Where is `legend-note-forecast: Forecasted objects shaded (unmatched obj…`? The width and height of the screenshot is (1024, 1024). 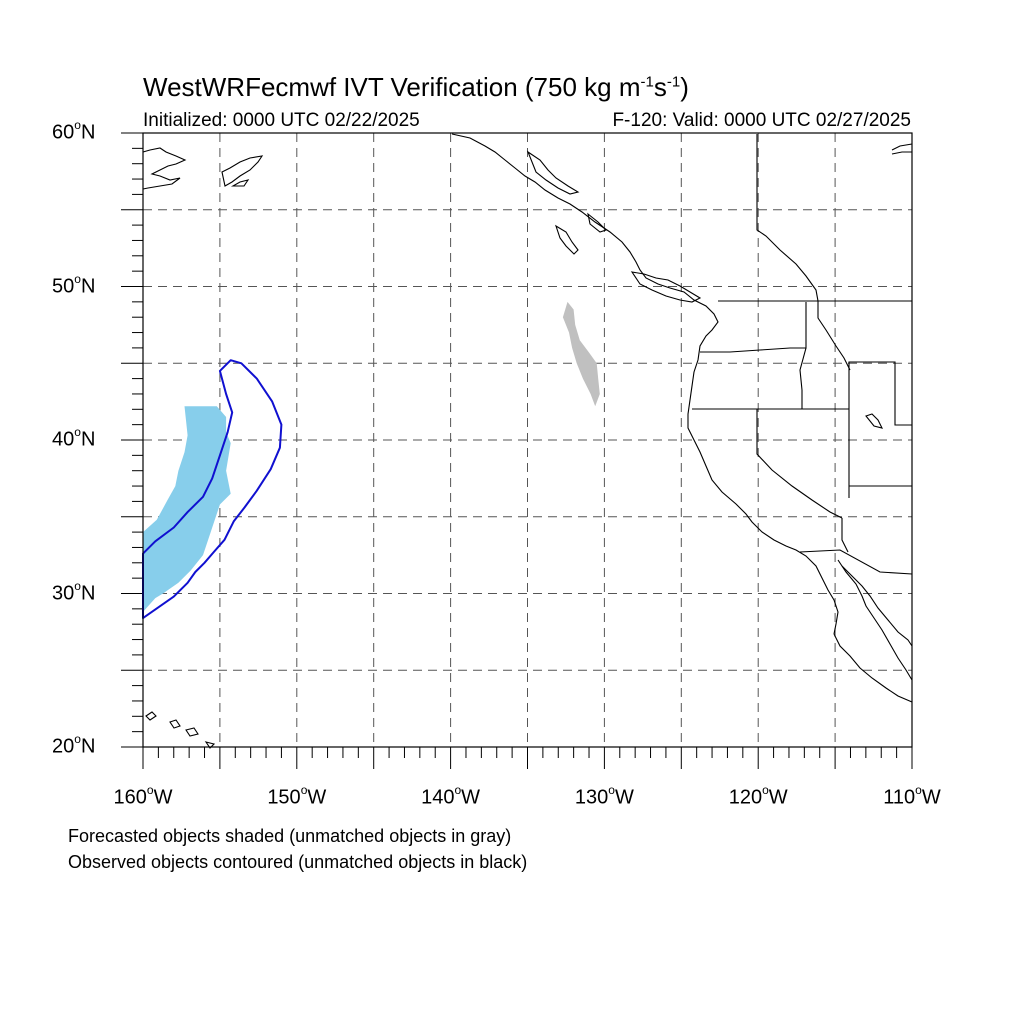 legend-note-forecast: Forecasted objects shaded (unmatched obj… is located at coordinates (290, 836).